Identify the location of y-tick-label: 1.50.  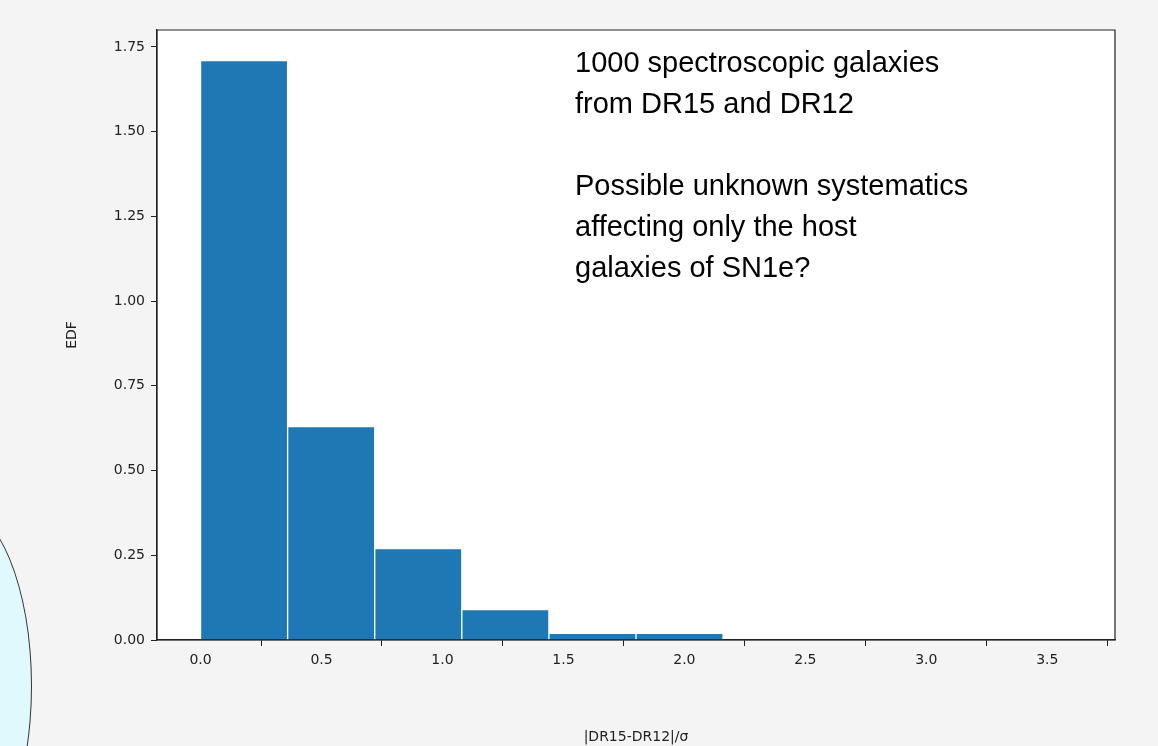
(129, 130).